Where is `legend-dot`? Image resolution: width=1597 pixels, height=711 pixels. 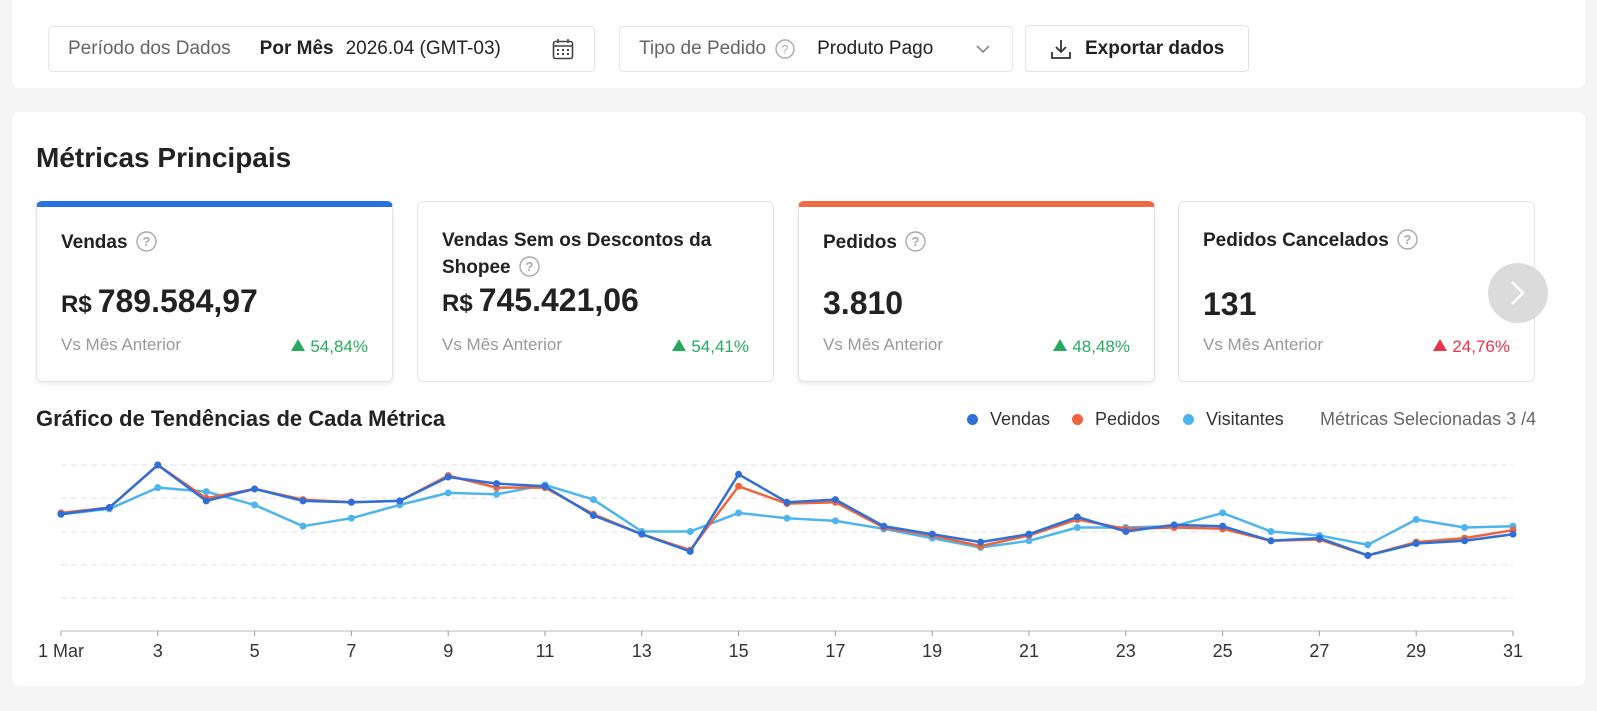 legend-dot is located at coordinates (1077, 419).